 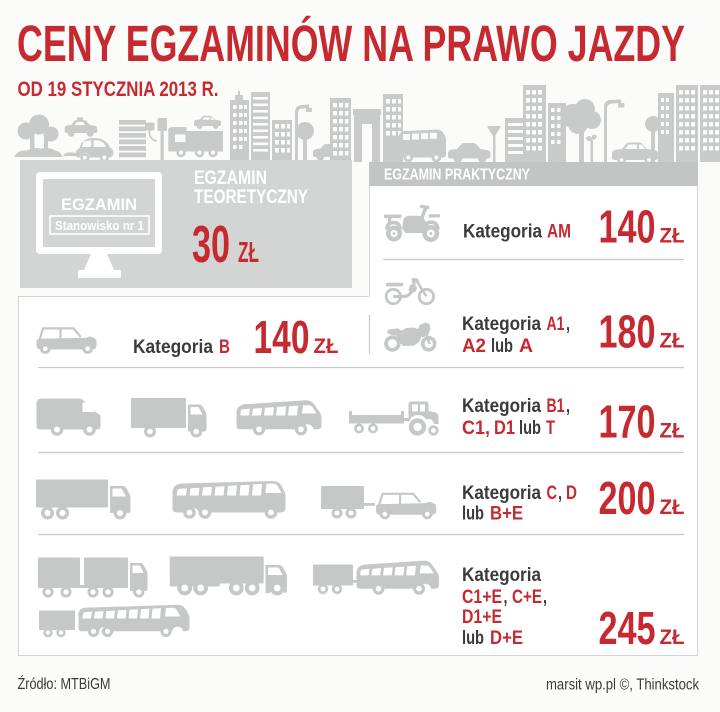 I want to click on svg-text: marsit wp.pl ©, Thinkstock, so click(x=622, y=685).